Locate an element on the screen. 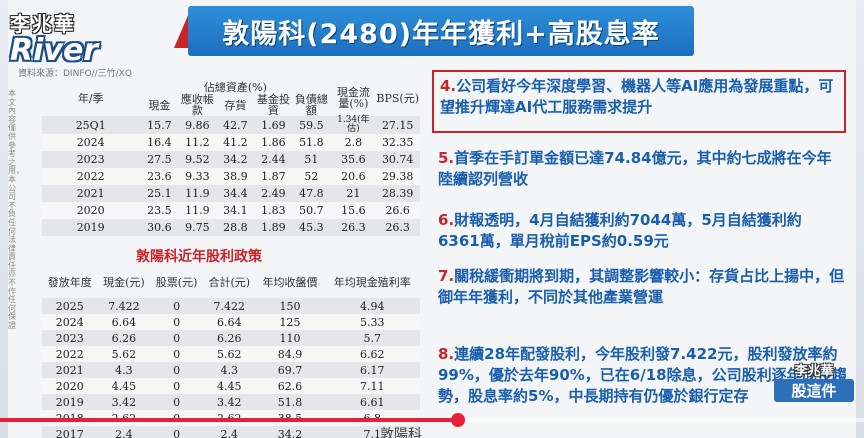 The height and width of the screenshot is (438, 864). table-cell: 2.4 is located at coordinates (229, 432).